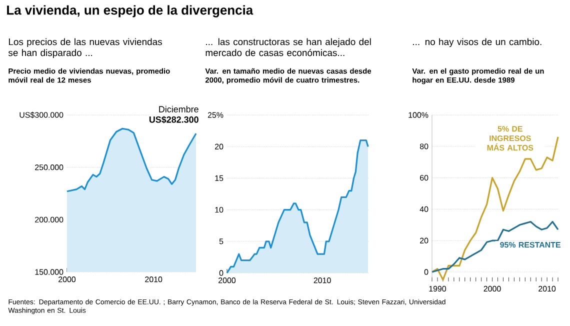  I want to click on text: La vivienda, un espejo de la divergencia, so click(130, 11).